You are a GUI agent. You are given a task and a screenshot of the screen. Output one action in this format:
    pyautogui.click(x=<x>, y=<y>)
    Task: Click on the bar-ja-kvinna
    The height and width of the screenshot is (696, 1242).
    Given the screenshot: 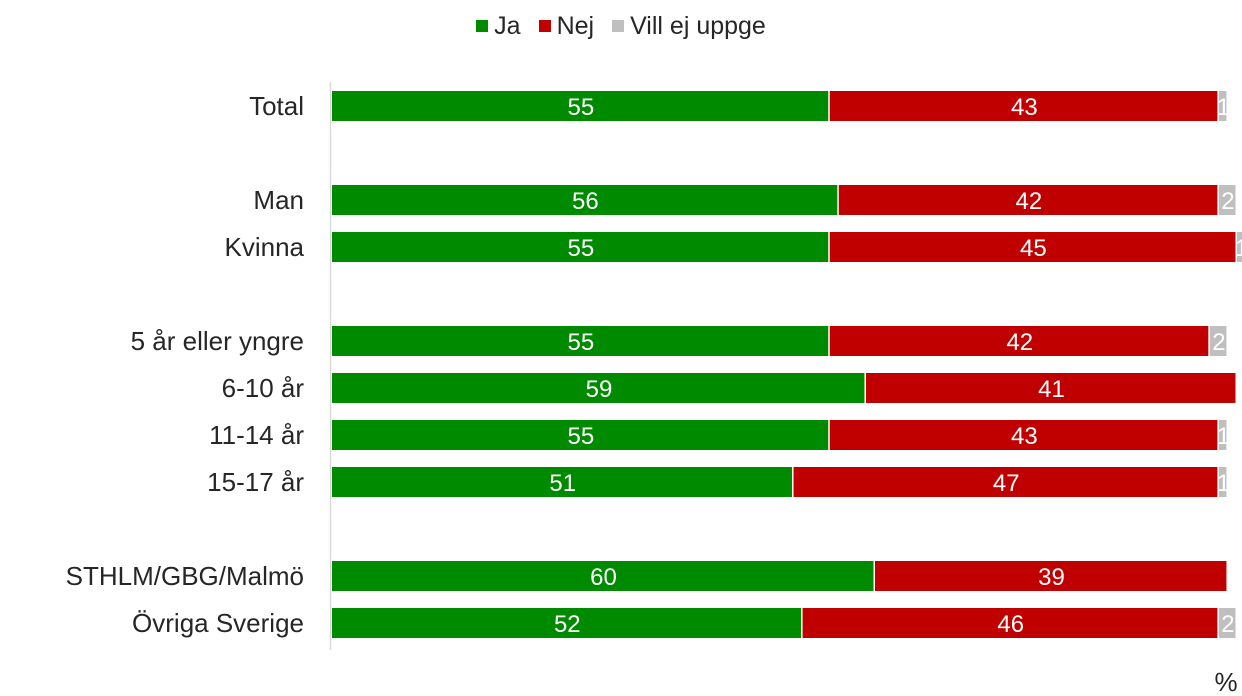 What is the action you would take?
    pyautogui.click(x=580, y=247)
    